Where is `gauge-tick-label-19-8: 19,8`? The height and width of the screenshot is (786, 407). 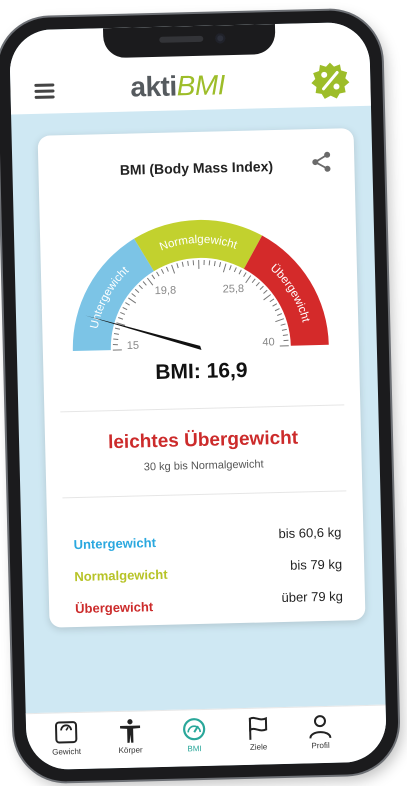
gauge-tick-label-19-8: 19,8 is located at coordinates (166, 291).